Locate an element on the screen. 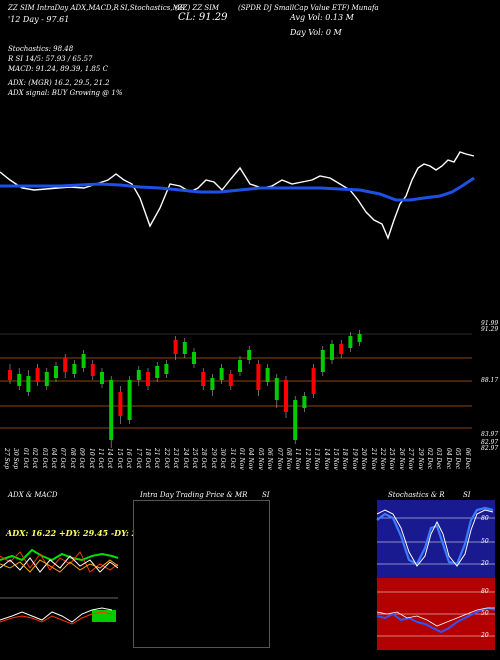  header-text-0: ZZ SIM IntraDay ADX,MACD,R is located at coordinates (63, 8).